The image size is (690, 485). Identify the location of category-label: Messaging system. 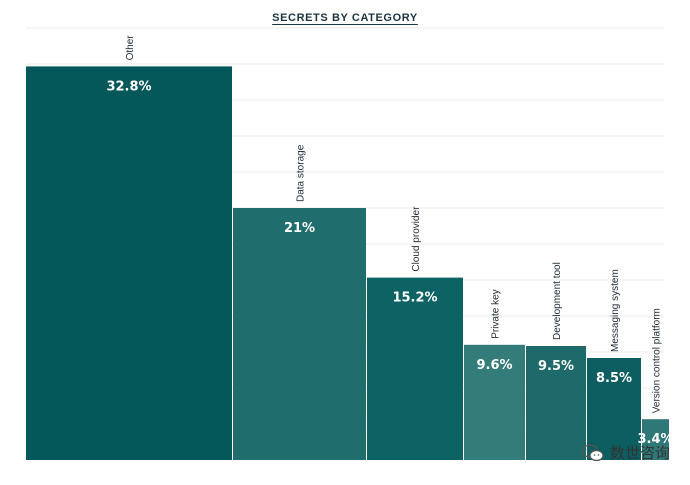
(615, 310).